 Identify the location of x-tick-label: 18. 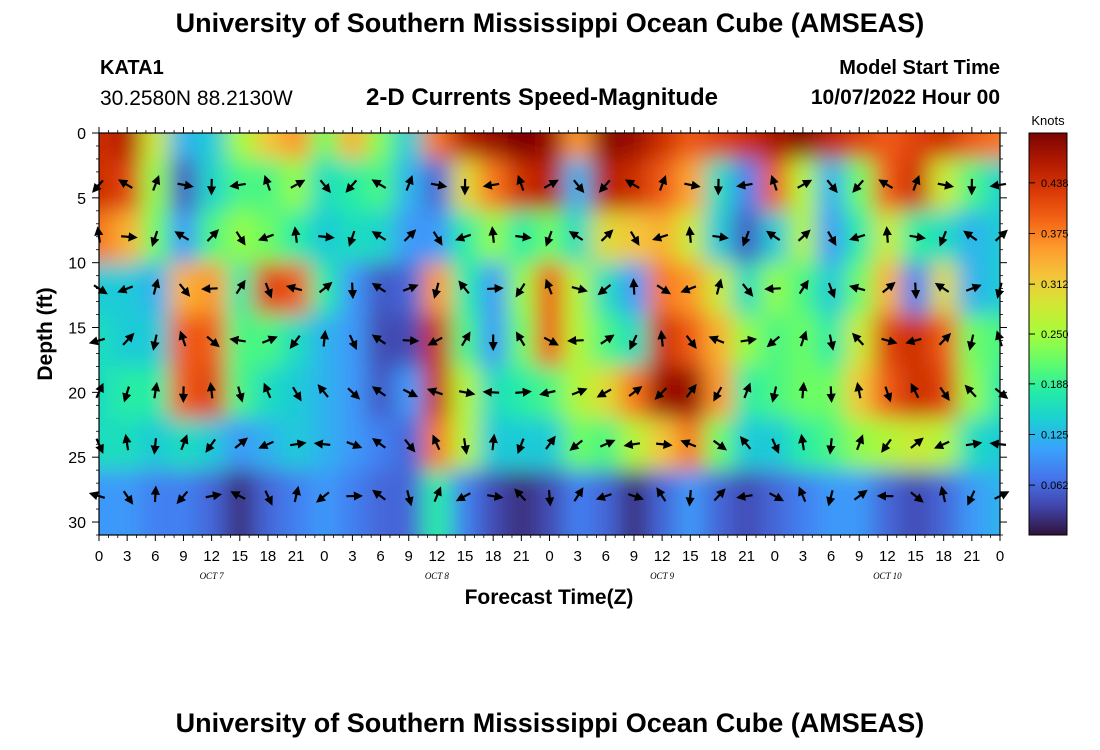
(268, 556).